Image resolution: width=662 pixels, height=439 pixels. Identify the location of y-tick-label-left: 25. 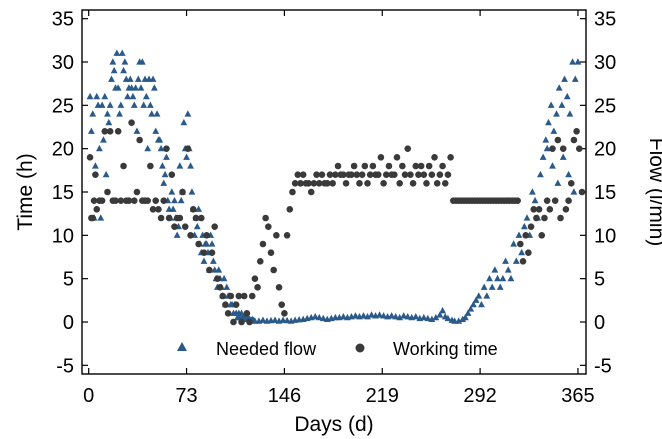
(63, 106).